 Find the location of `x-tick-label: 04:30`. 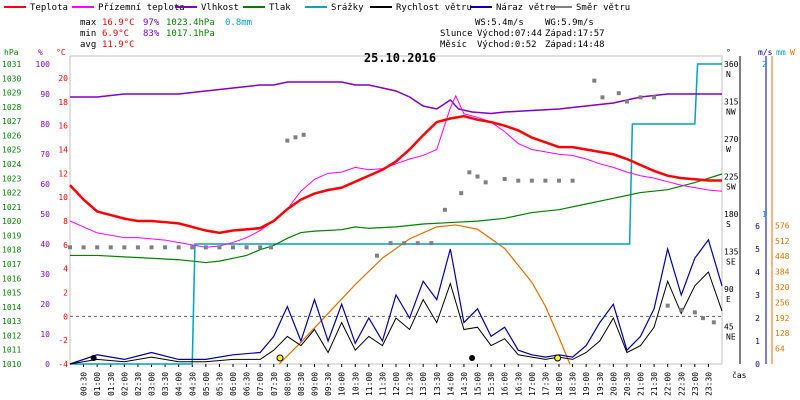

x-tick-label: 04:30 is located at coordinates (192, 384).